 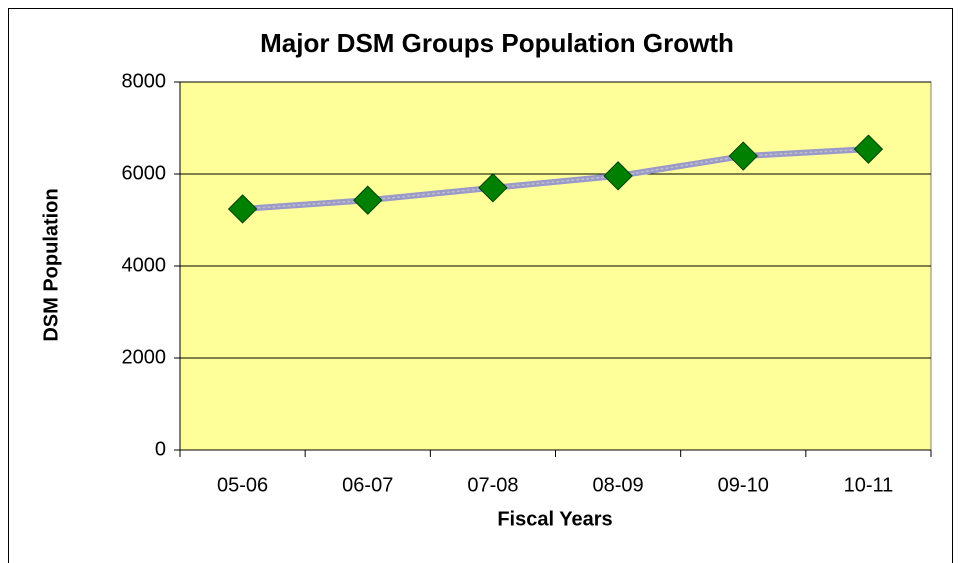 What do you see at coordinates (497, 43) in the screenshot?
I see `chart-title: Major DSM Groups Population Growth` at bounding box center [497, 43].